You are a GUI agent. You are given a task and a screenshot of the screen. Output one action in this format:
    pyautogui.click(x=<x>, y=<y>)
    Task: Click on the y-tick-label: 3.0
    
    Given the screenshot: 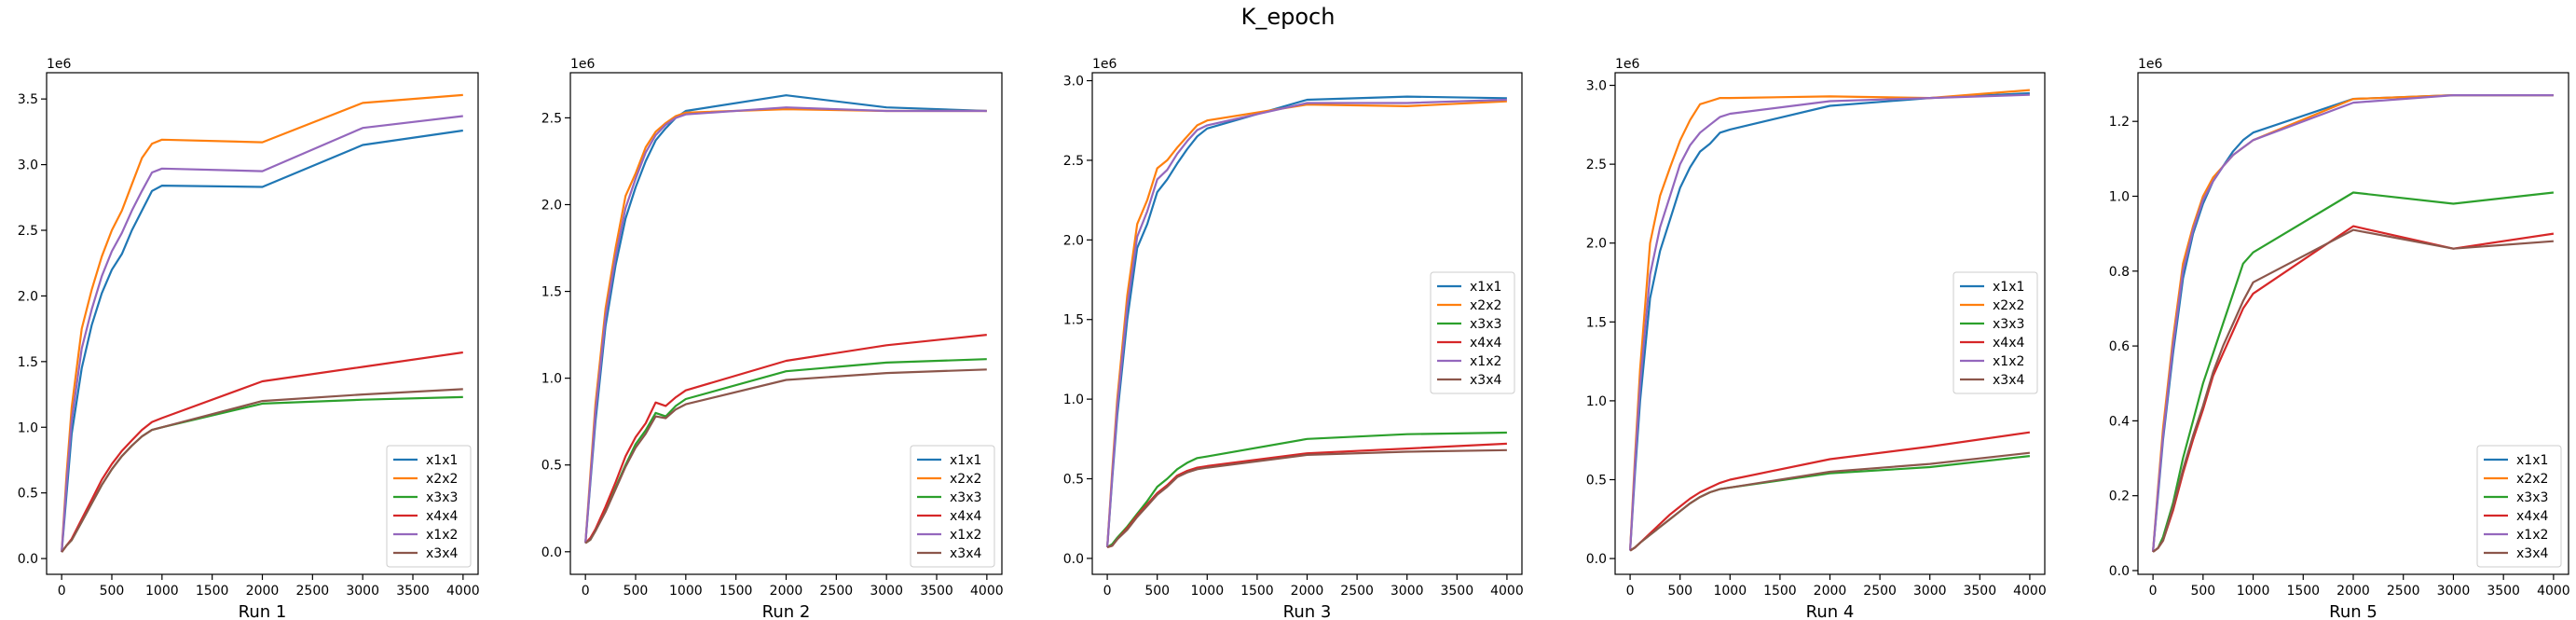 What is the action you would take?
    pyautogui.click(x=1073, y=82)
    